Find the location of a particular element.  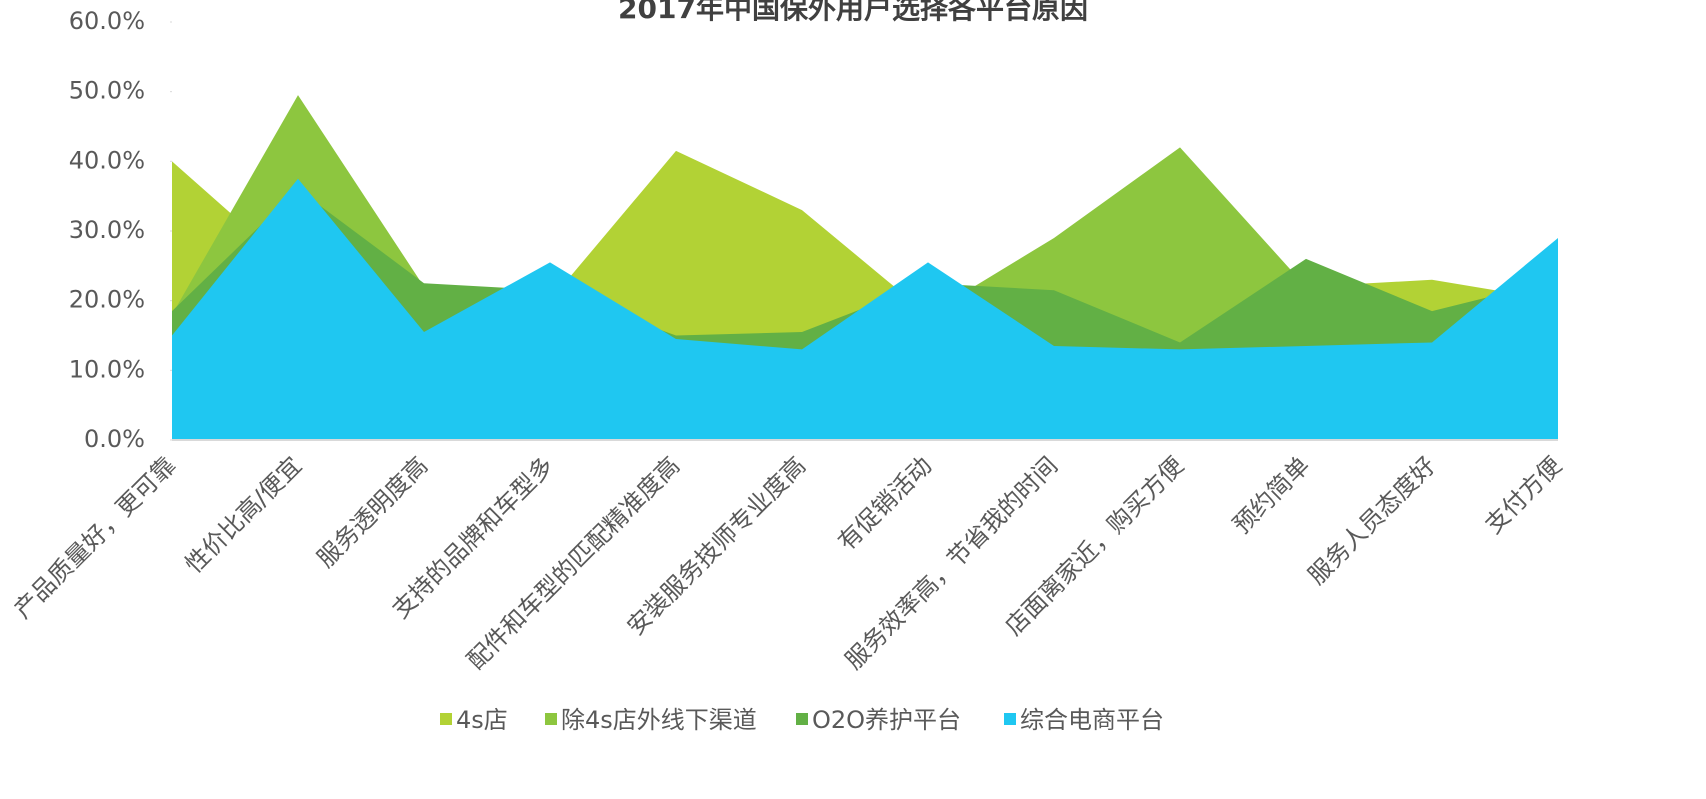

x-tick-label: 服务透明度高 is located at coordinates (373, 512).